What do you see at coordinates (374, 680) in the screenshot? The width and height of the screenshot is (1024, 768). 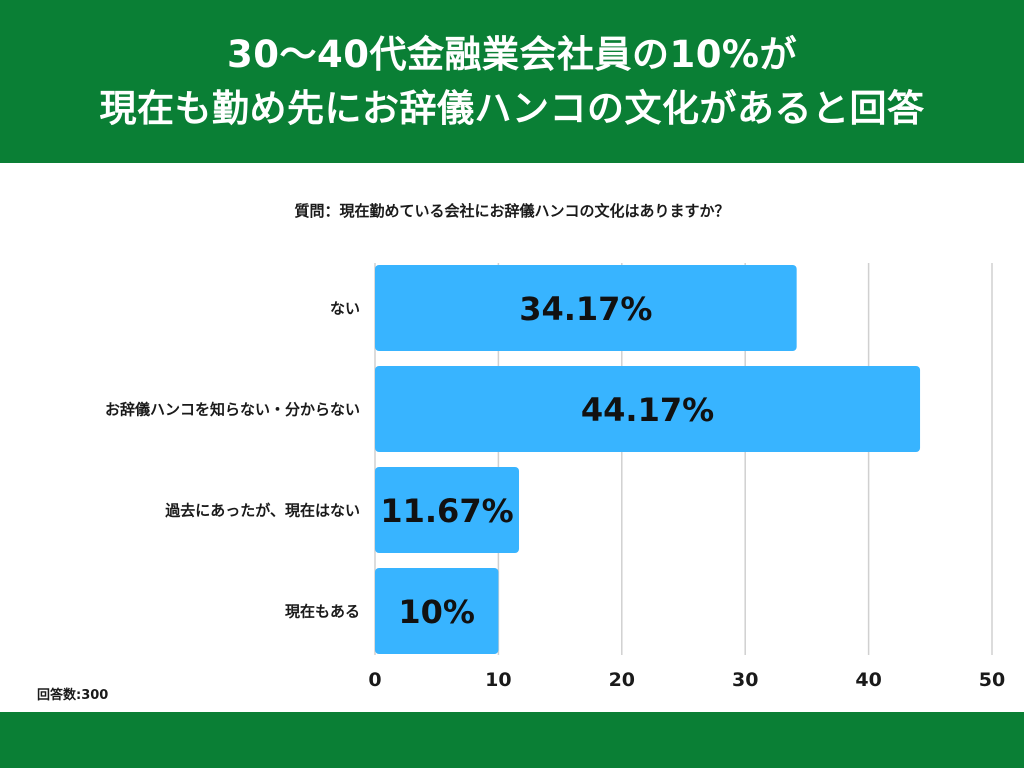 I see `x-tick-label: 0` at bounding box center [374, 680].